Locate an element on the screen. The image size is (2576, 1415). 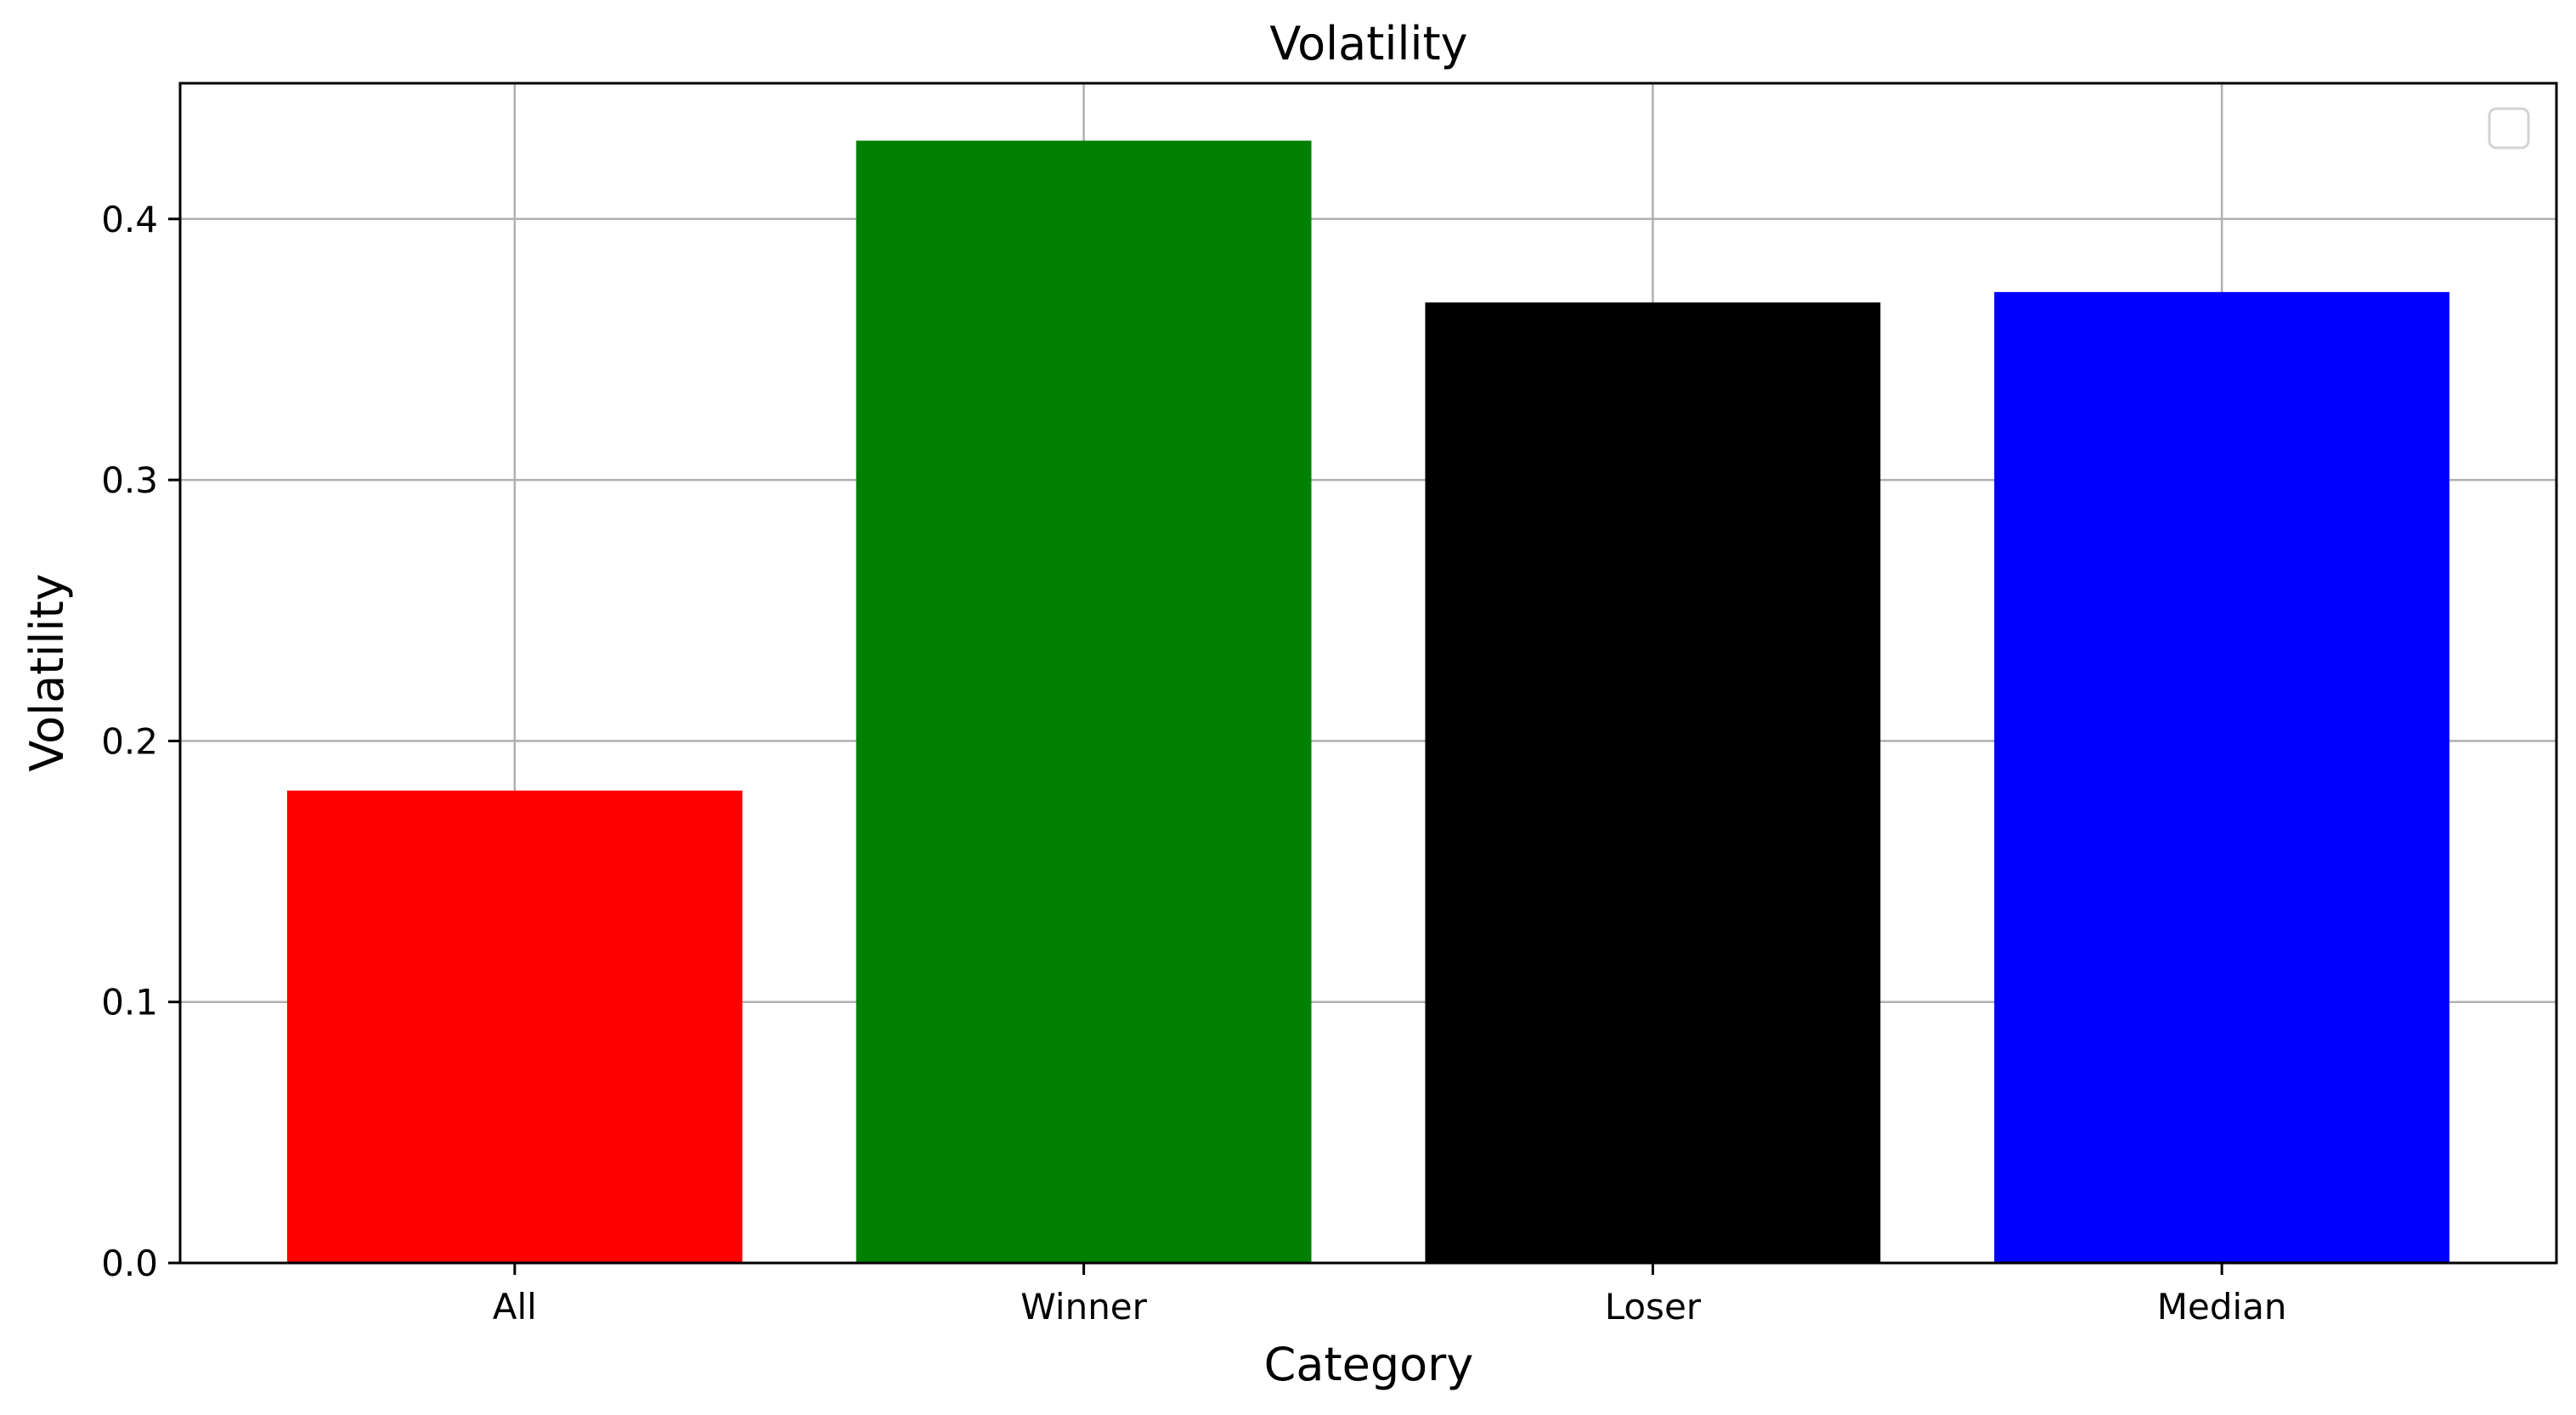
bar-all is located at coordinates (514, 1027).